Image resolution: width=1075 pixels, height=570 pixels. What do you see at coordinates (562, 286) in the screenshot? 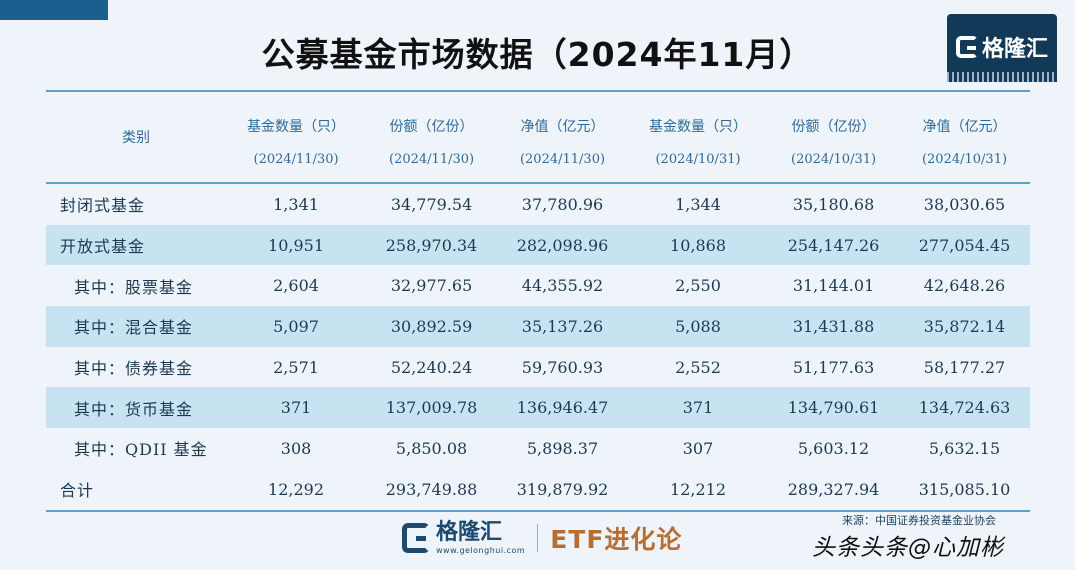
I see `table-cell: 44,355.92` at bounding box center [562, 286].